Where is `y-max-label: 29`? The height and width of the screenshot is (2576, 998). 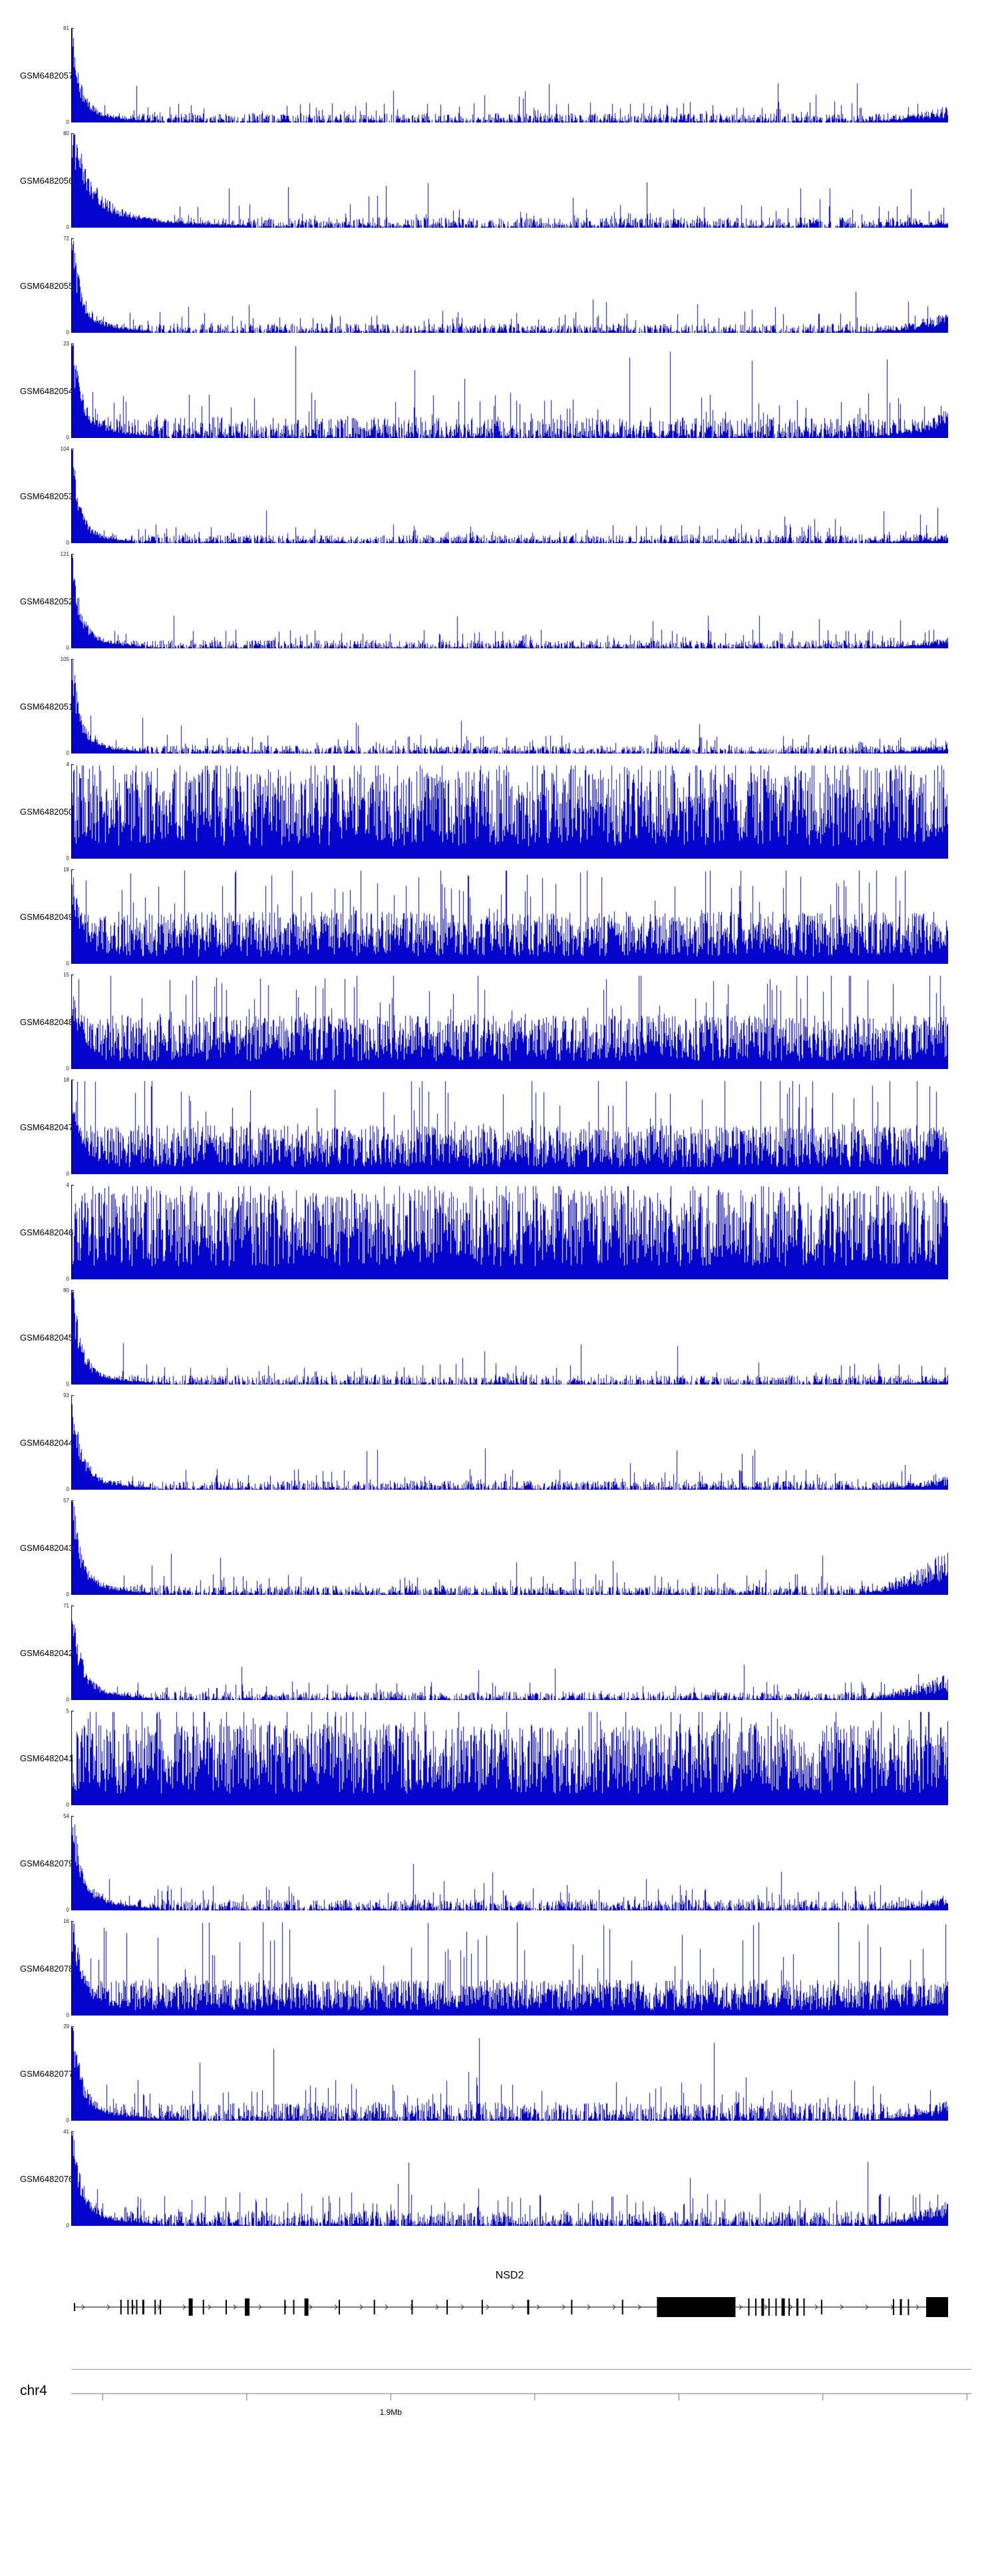 y-max-label: 29 is located at coordinates (66, 2027).